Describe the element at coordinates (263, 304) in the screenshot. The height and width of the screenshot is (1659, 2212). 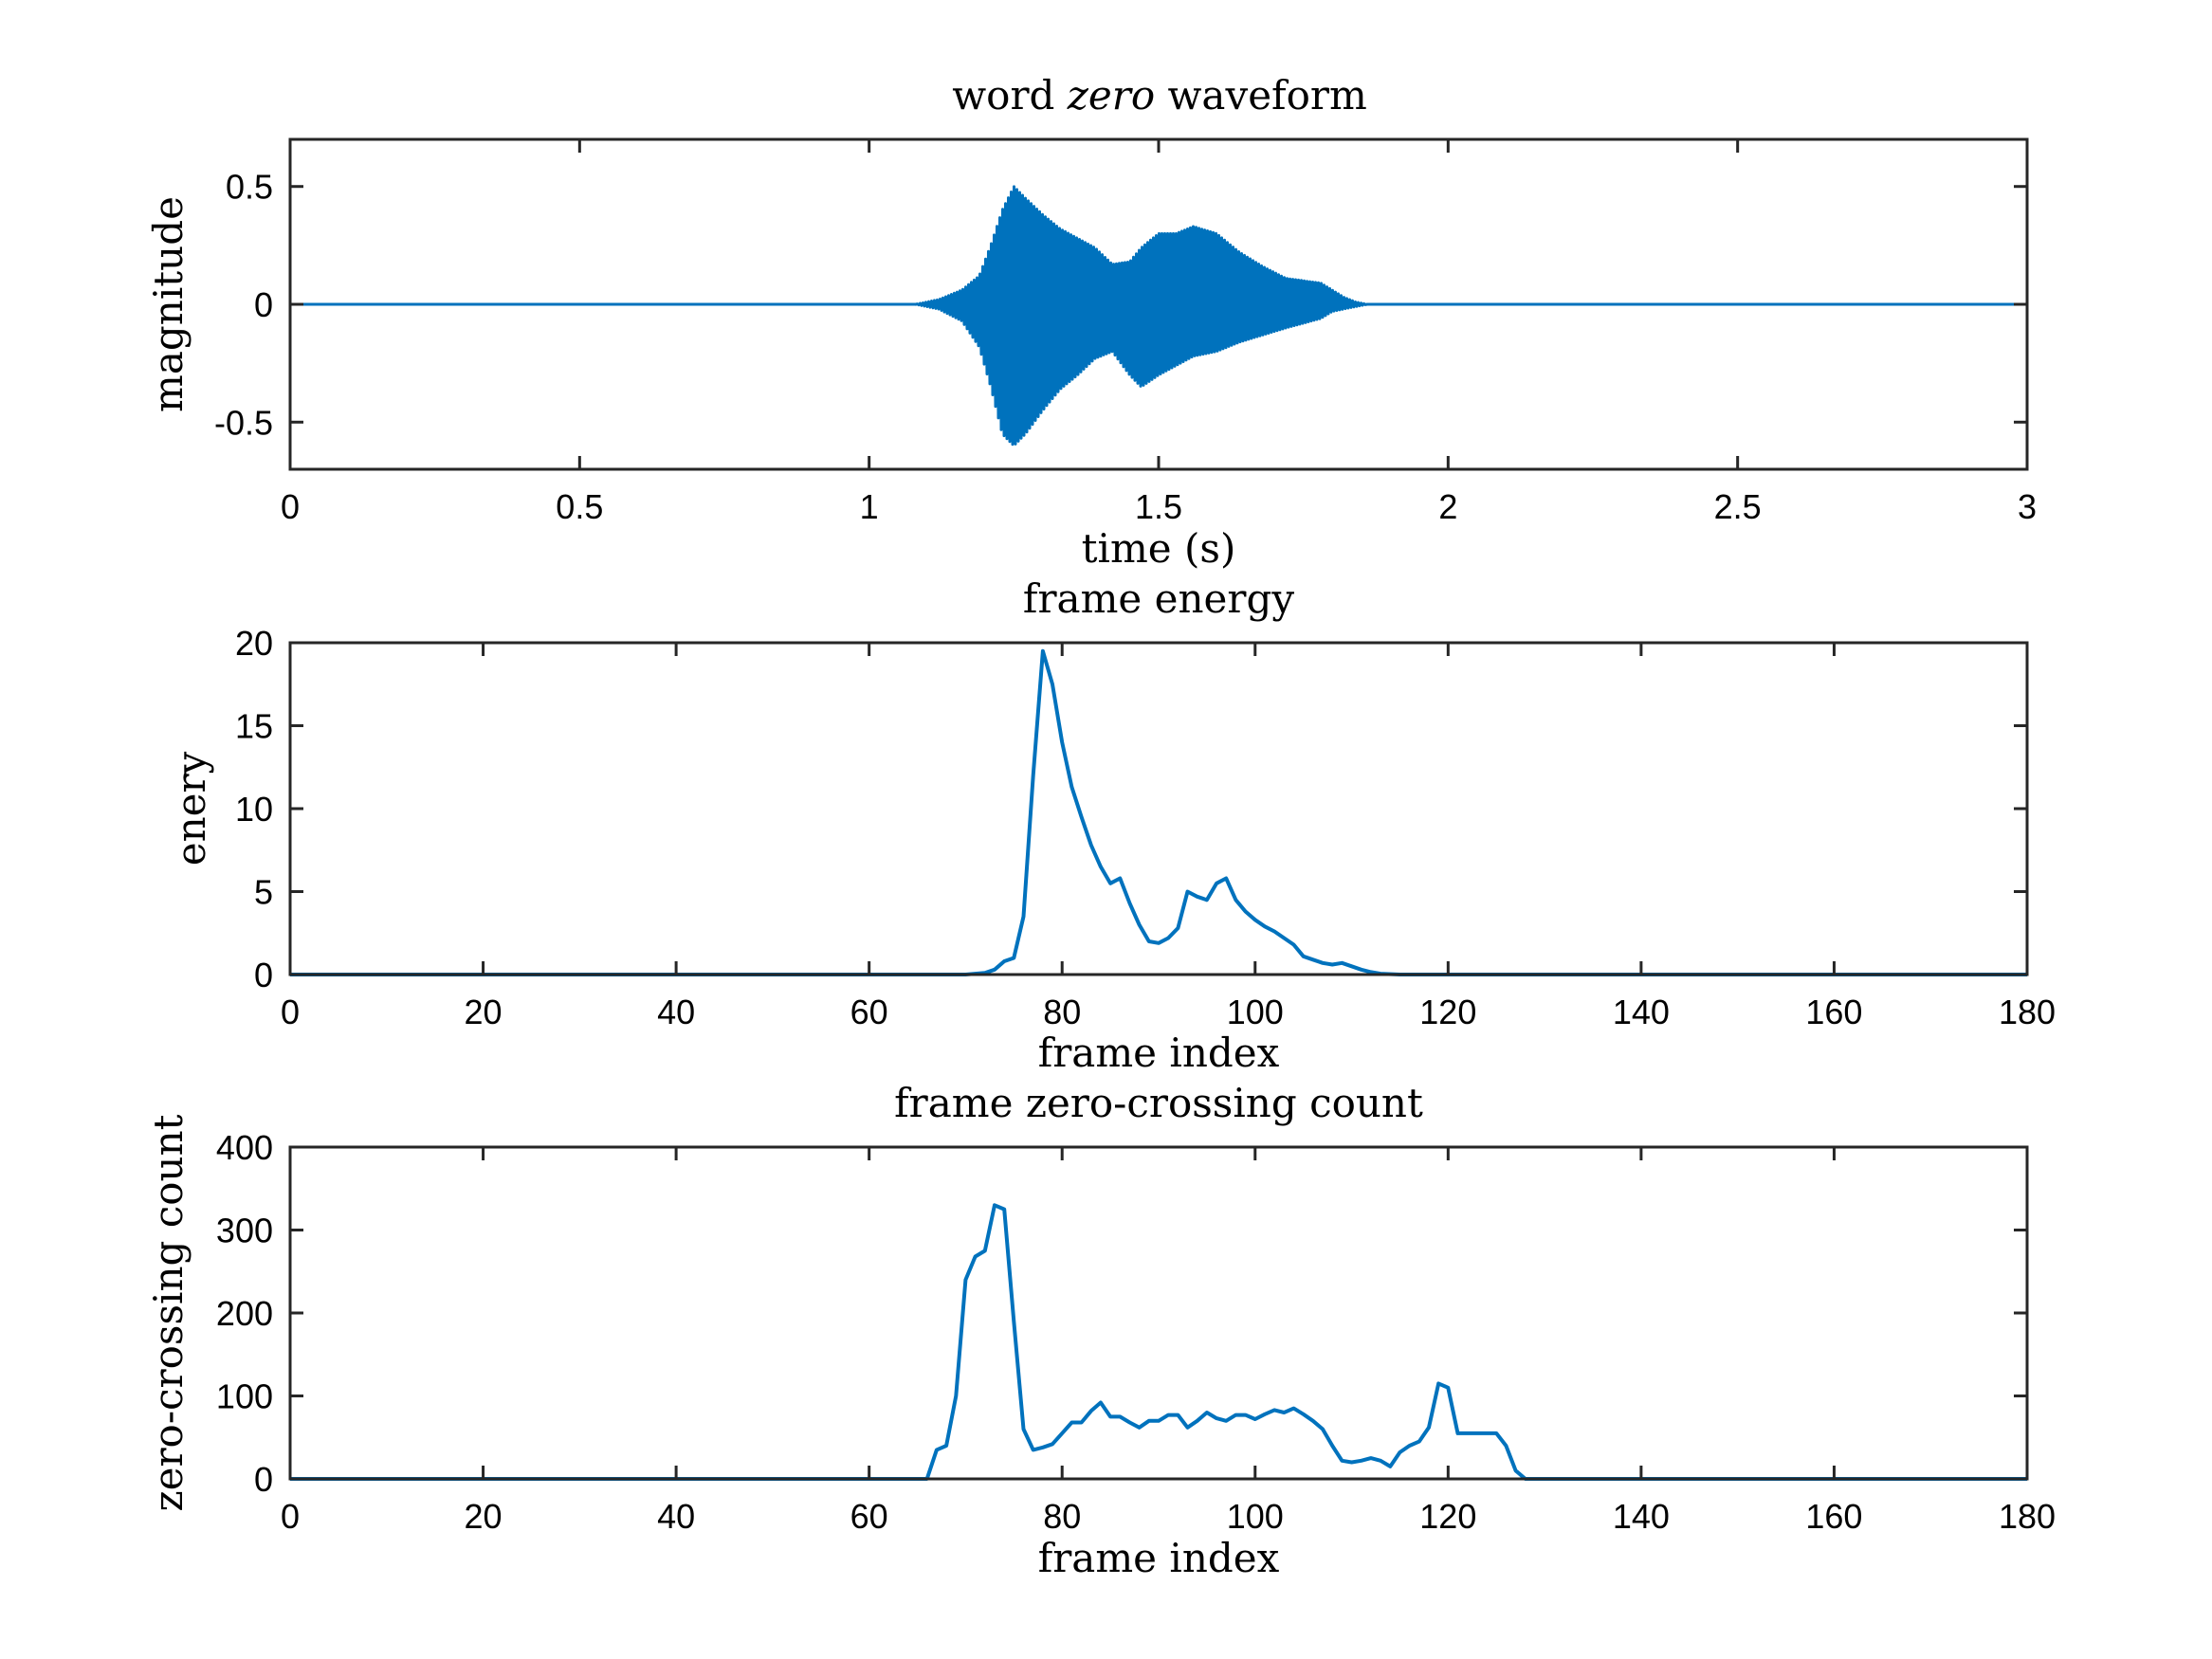
I see `waveform-ytick-label: 0` at that location.